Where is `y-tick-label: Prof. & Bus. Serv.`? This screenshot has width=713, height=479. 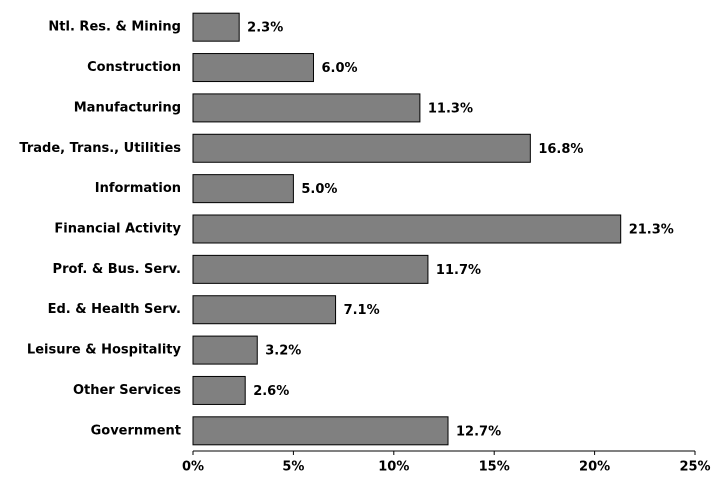
y-tick-label: Prof. & Bus. Serv. is located at coordinates (117, 269).